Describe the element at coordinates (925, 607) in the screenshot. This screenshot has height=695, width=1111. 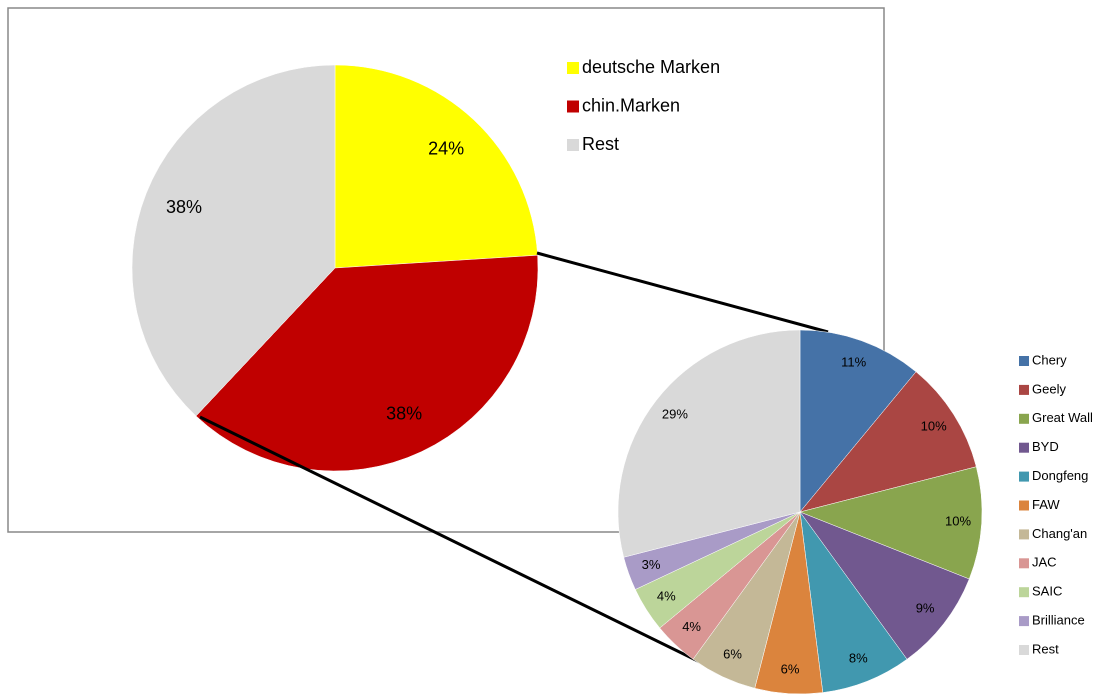
I see `data-label: 9%` at that location.